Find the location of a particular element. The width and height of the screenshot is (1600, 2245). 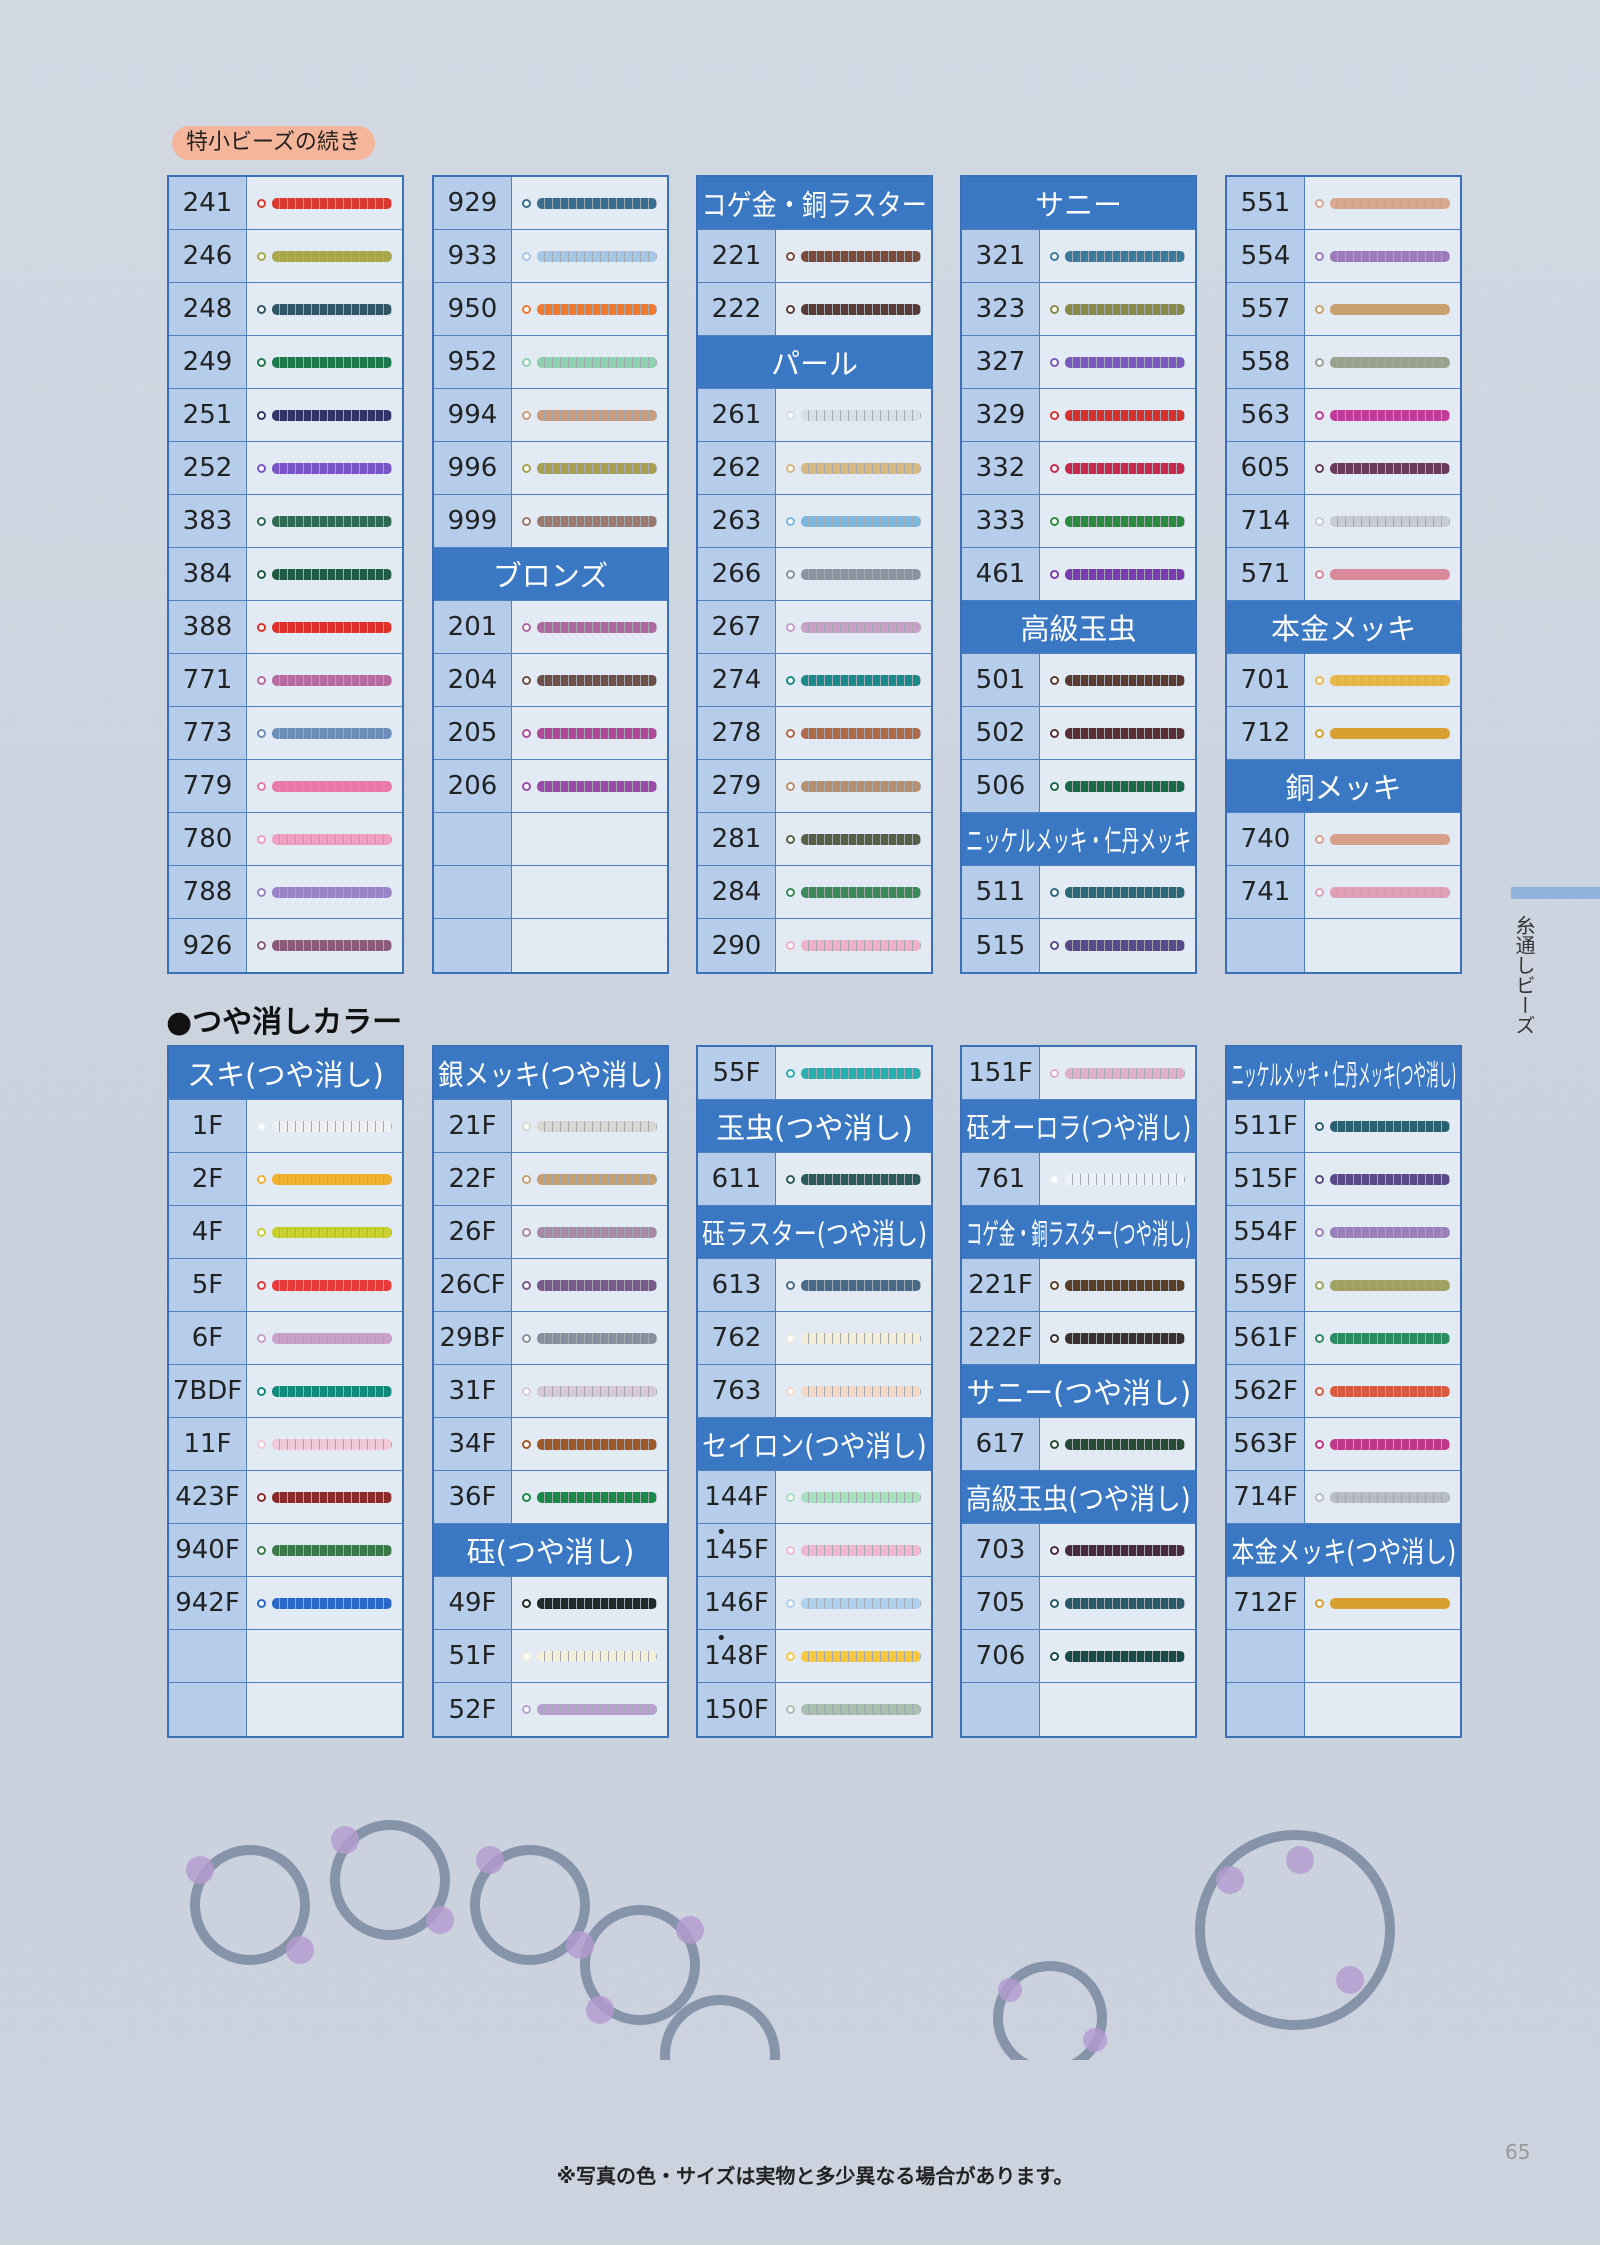

bead-code: 788 is located at coordinates (207, 892).